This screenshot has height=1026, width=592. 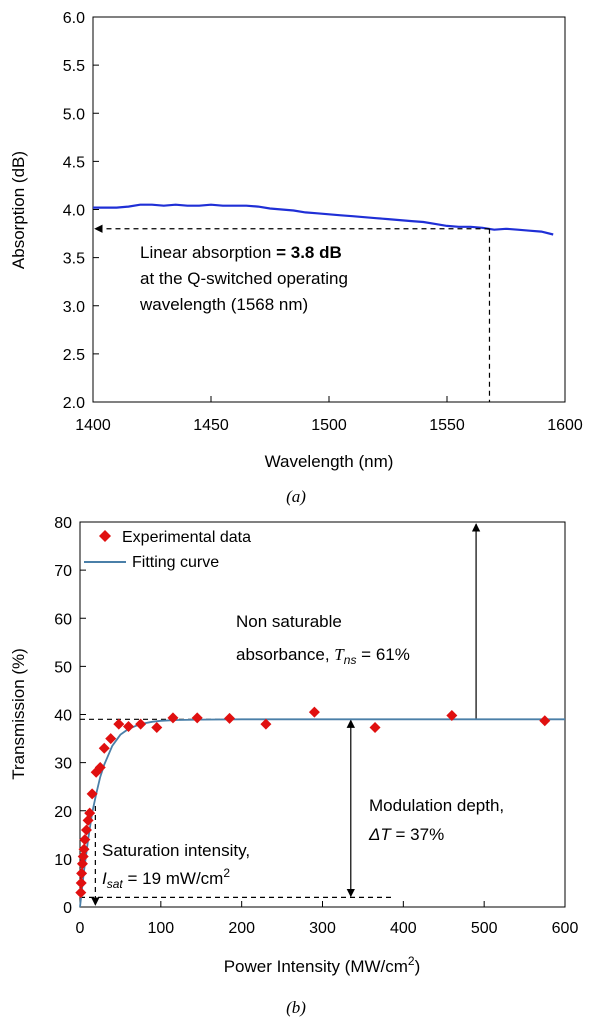 I want to click on chart-b-y-tick-label: 70, so click(x=63, y=571).